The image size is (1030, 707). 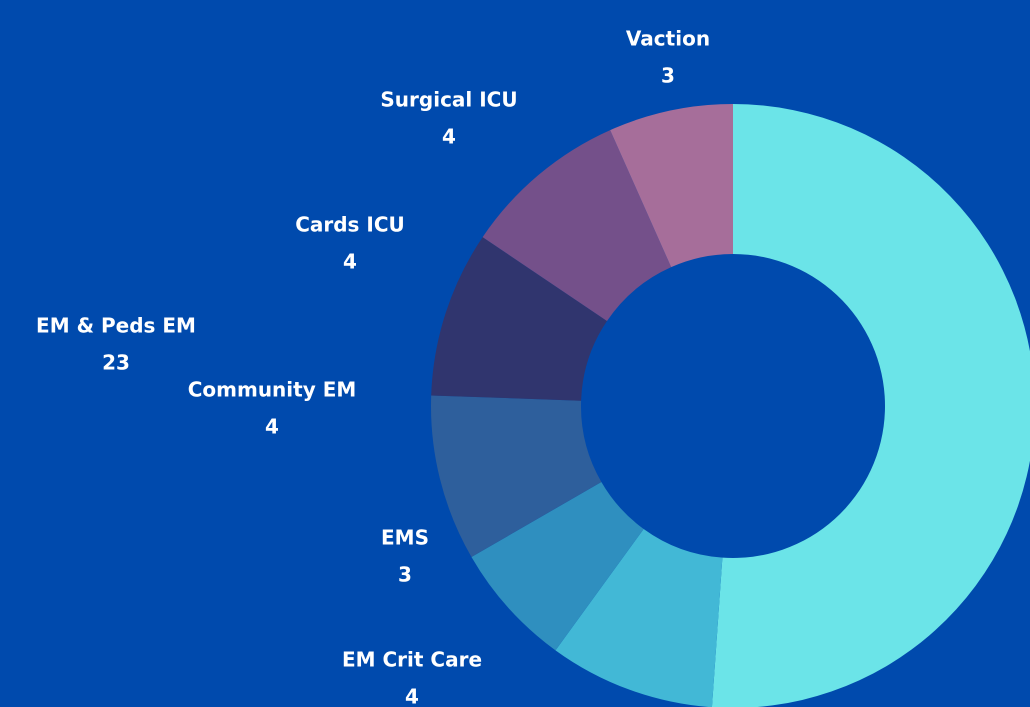 I want to click on slice-label: Surgical ICU, so click(x=448, y=100).